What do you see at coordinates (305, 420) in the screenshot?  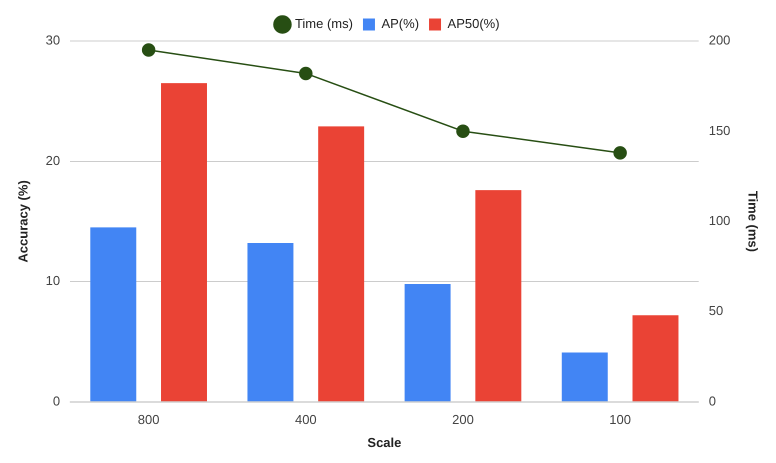 I see `x-tick-label: 400` at bounding box center [305, 420].